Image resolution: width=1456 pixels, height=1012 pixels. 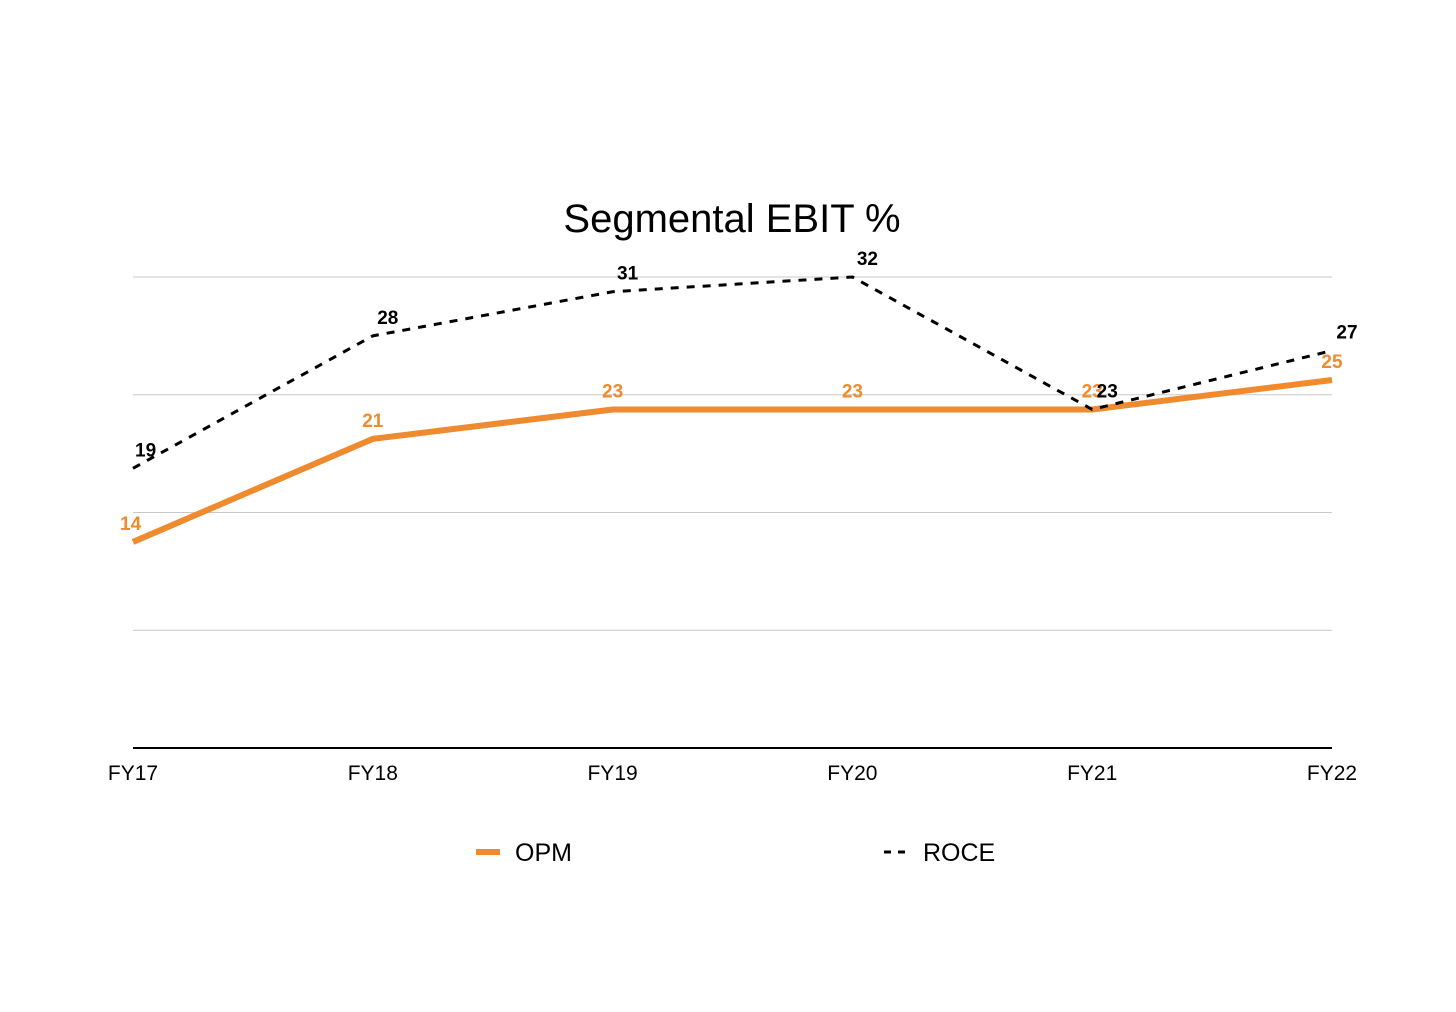 I want to click on legend-label-roce: ROCE, so click(x=959, y=853).